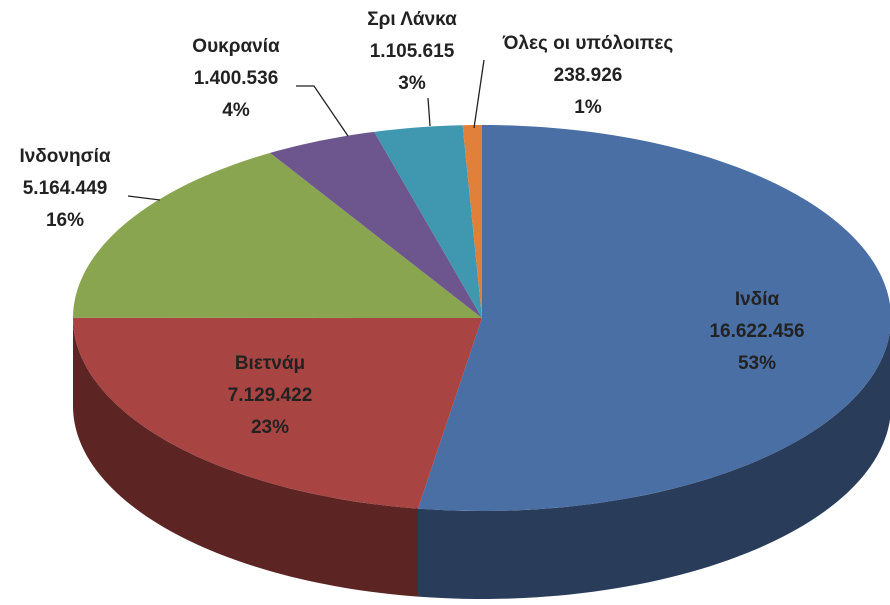 The width and height of the screenshot is (890, 605). What do you see at coordinates (412, 83) in the screenshot?
I see `percent-label: 3%` at bounding box center [412, 83].